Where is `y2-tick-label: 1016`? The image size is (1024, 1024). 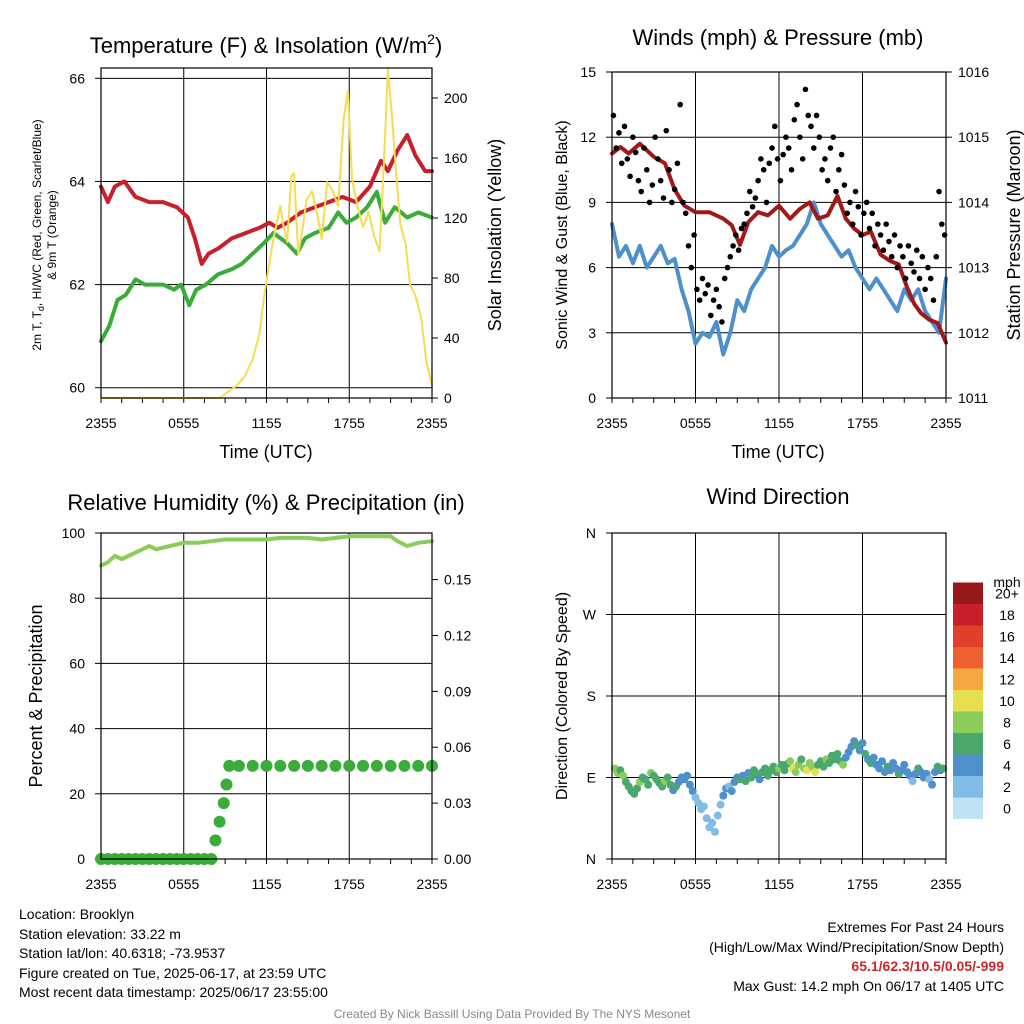
y2-tick-label: 1016 is located at coordinates (973, 72).